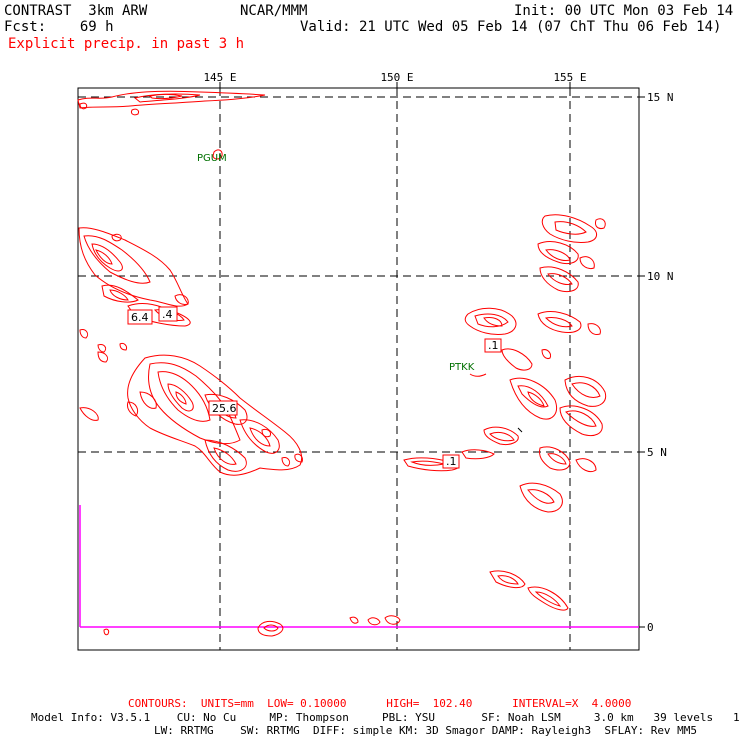 The height and width of the screenshot is (740, 740). What do you see at coordinates (219, 77) in the screenshot?
I see `lon-label-145e: 145 E` at bounding box center [219, 77].